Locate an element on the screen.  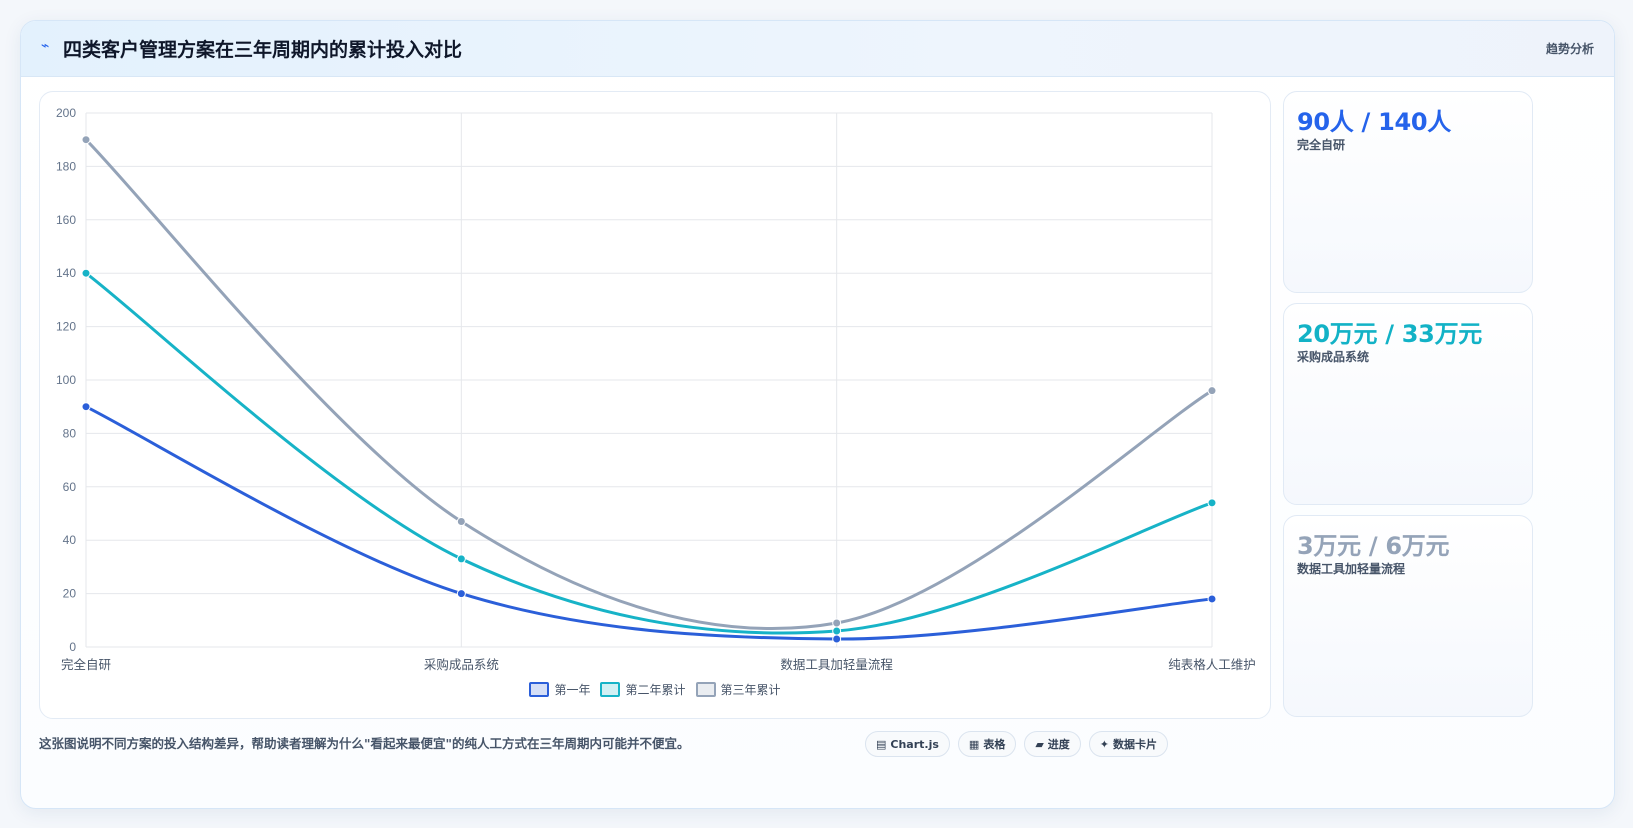
trend-analysis-tag: 趋势分析 is located at coordinates (1569, 49).